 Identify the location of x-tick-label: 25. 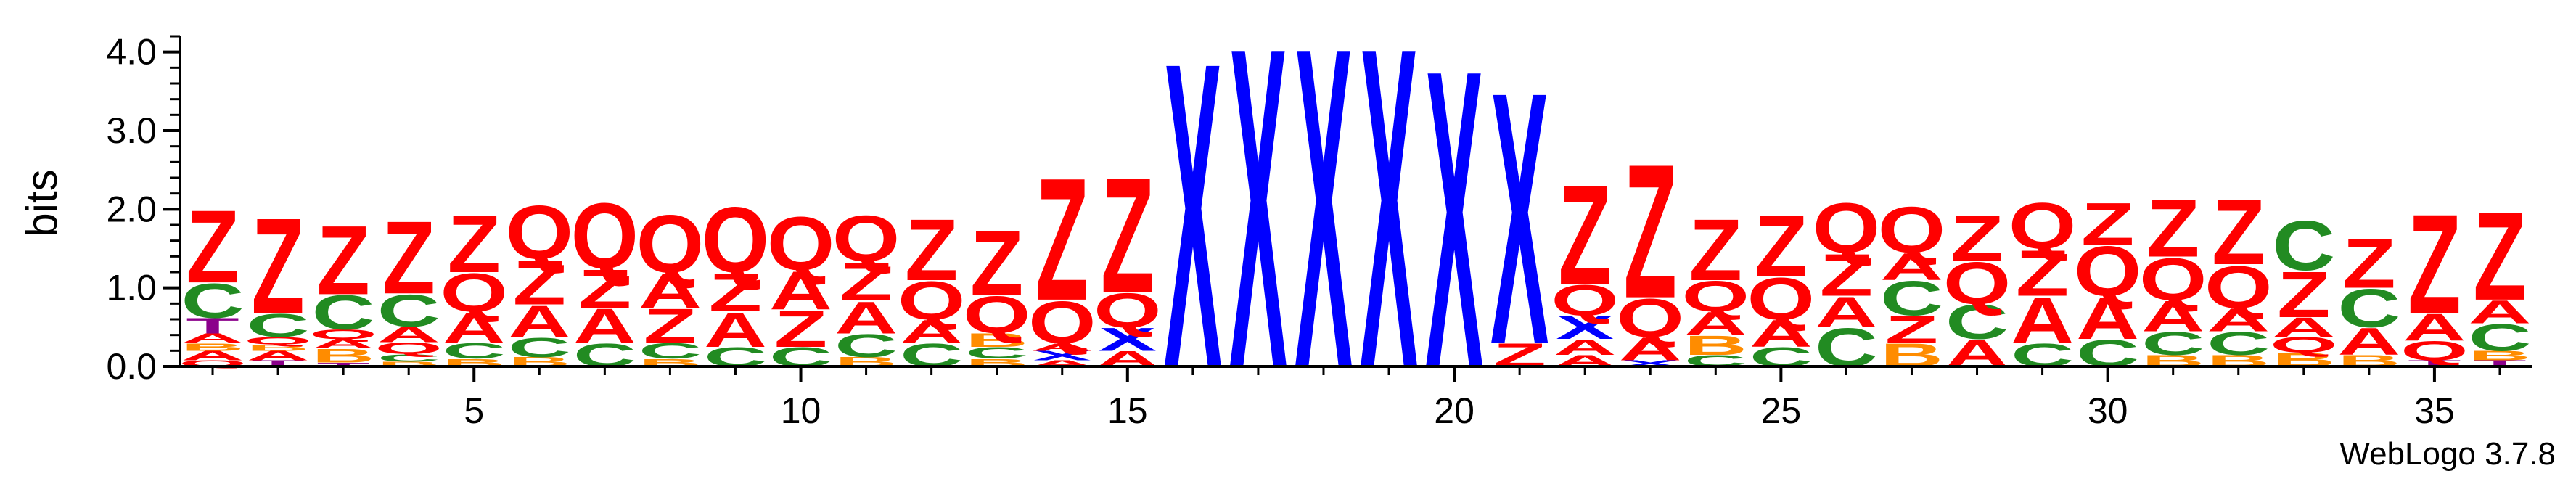
(1781, 410).